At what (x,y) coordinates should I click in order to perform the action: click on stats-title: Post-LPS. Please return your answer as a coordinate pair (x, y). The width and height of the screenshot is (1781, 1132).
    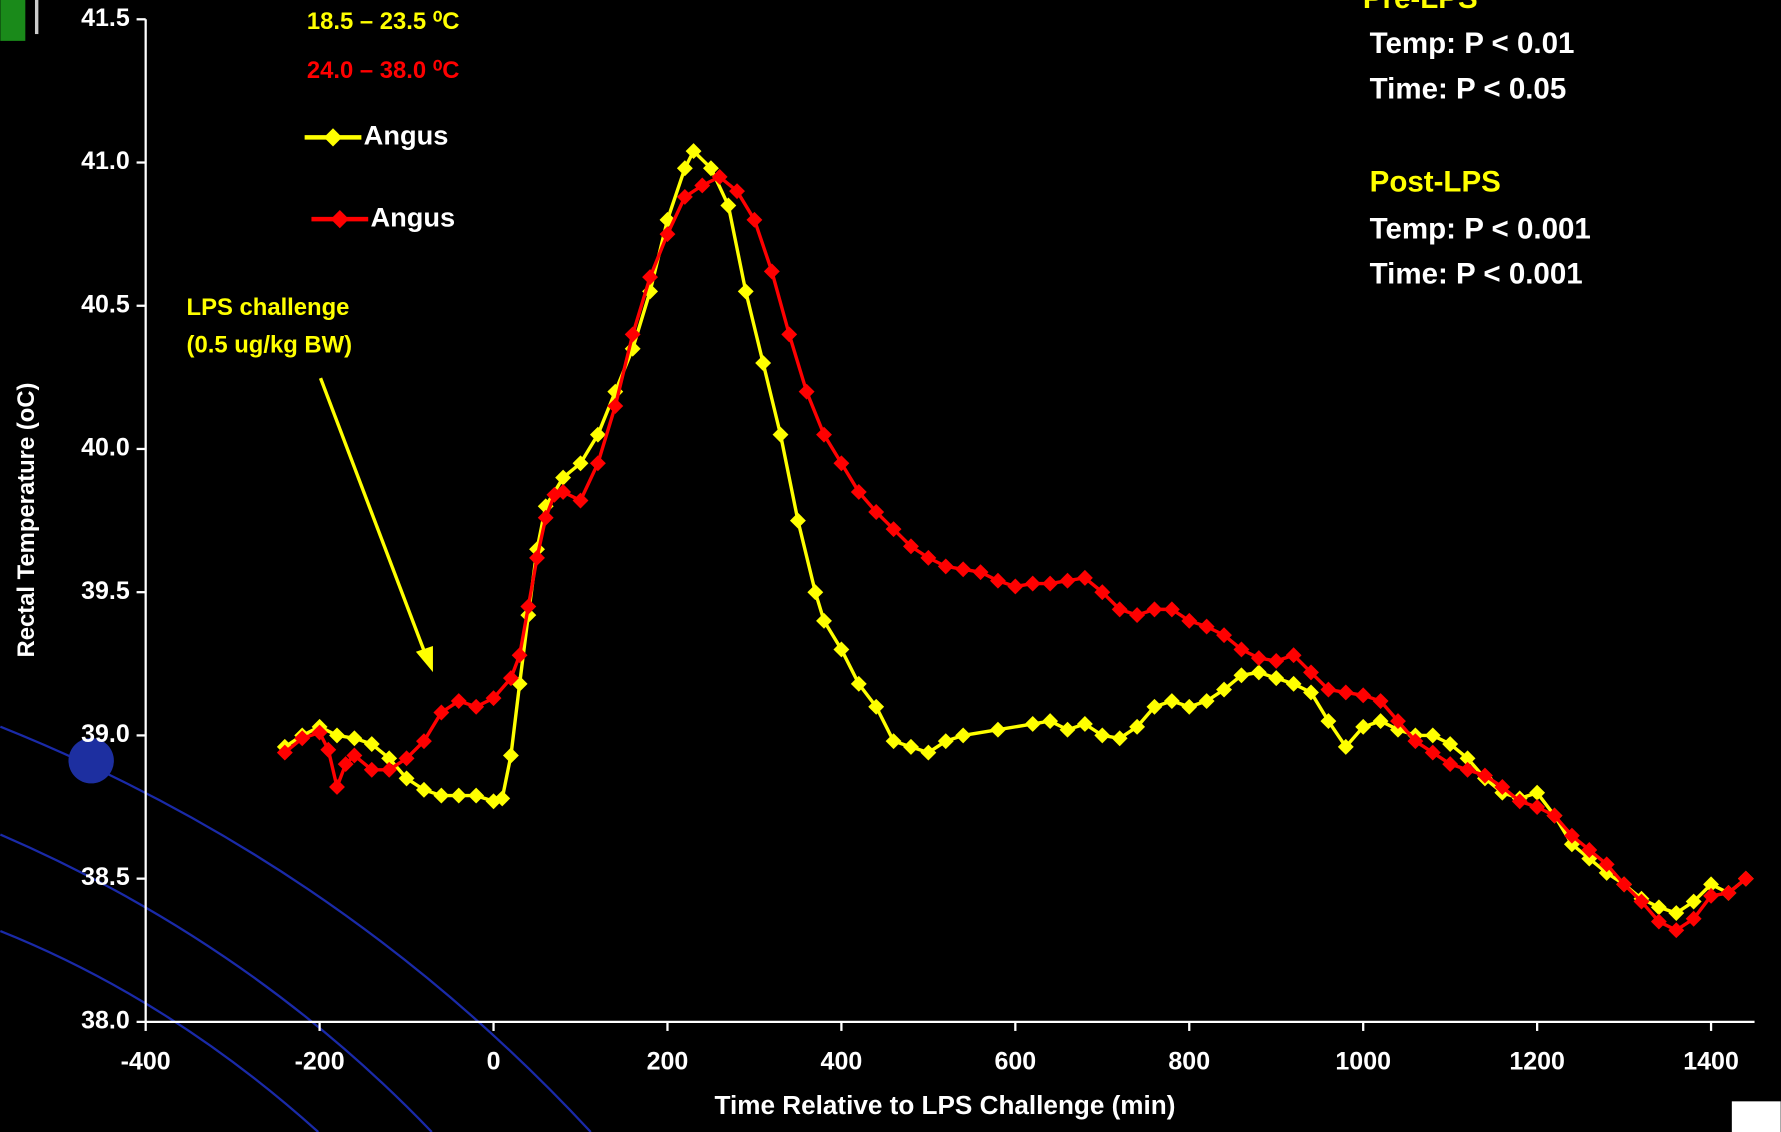
    Looking at the image, I should click on (1435, 182).